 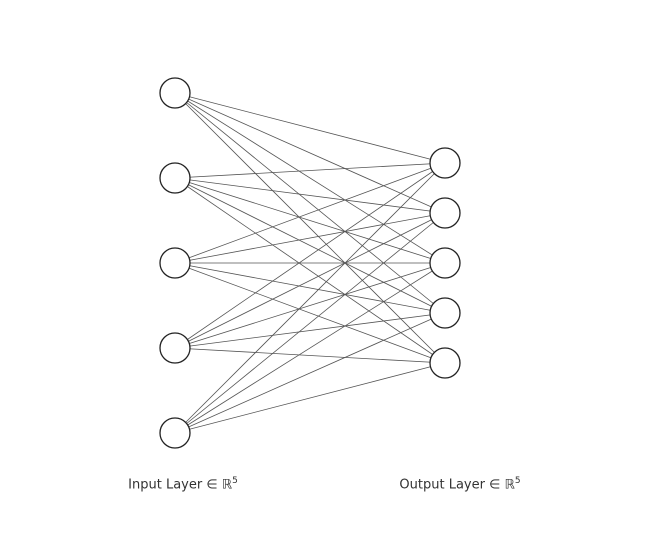 I want to click on input-layer-nodes, so click(x=175, y=263).